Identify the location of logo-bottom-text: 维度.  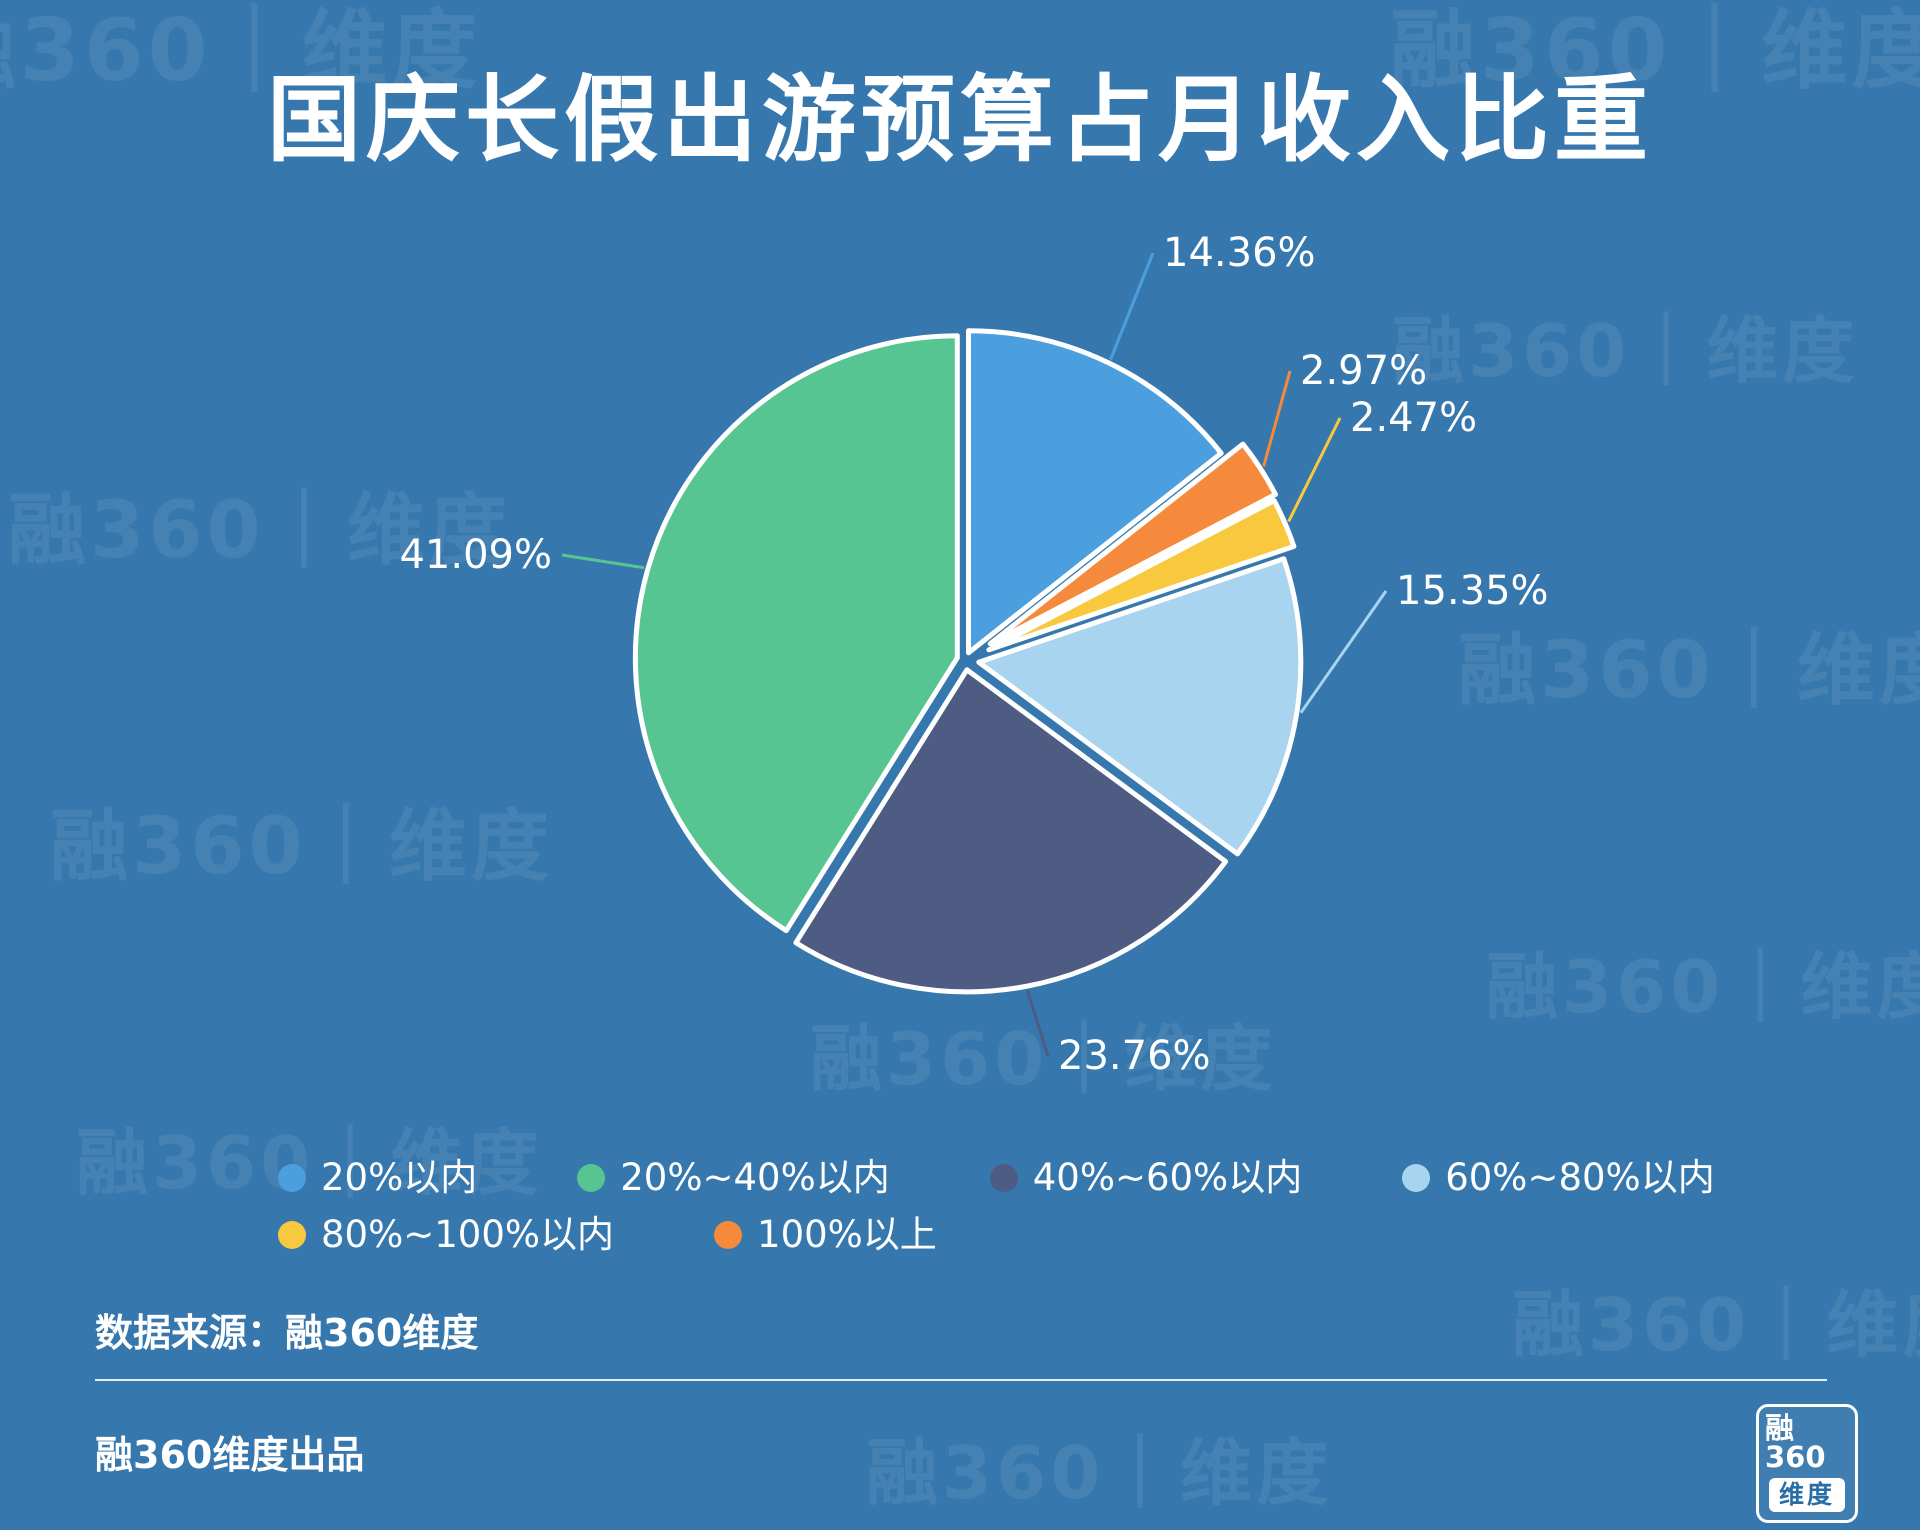
(1806, 1495).